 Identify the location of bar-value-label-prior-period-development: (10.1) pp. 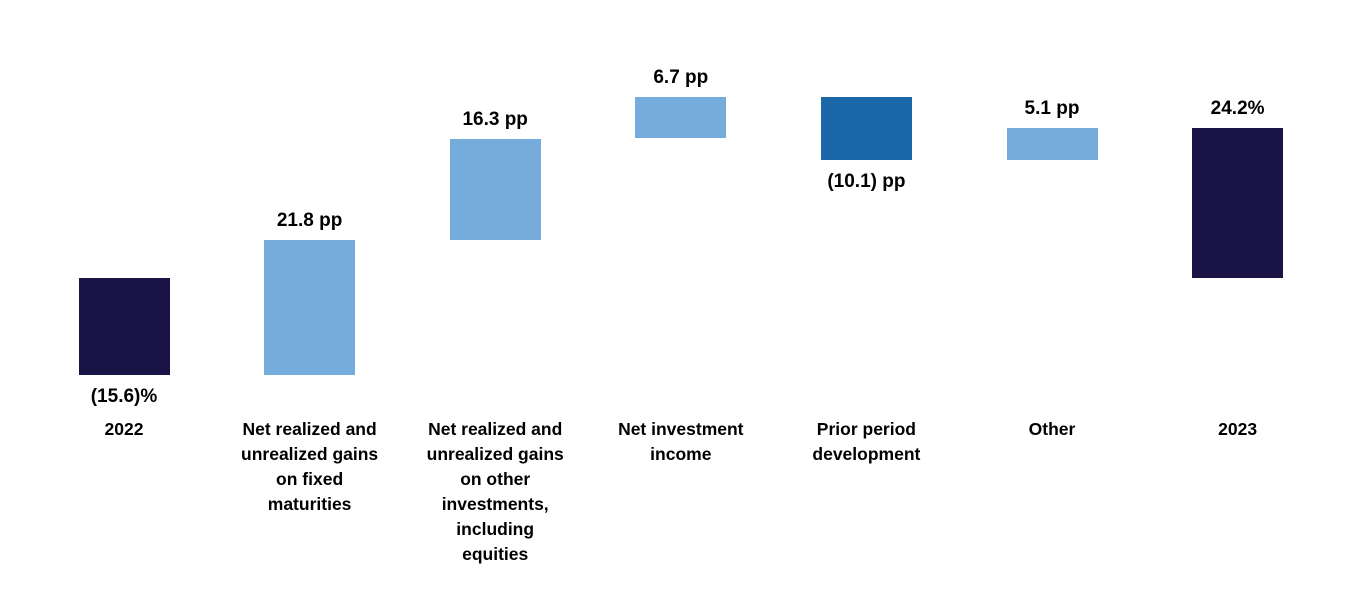
(866, 181).